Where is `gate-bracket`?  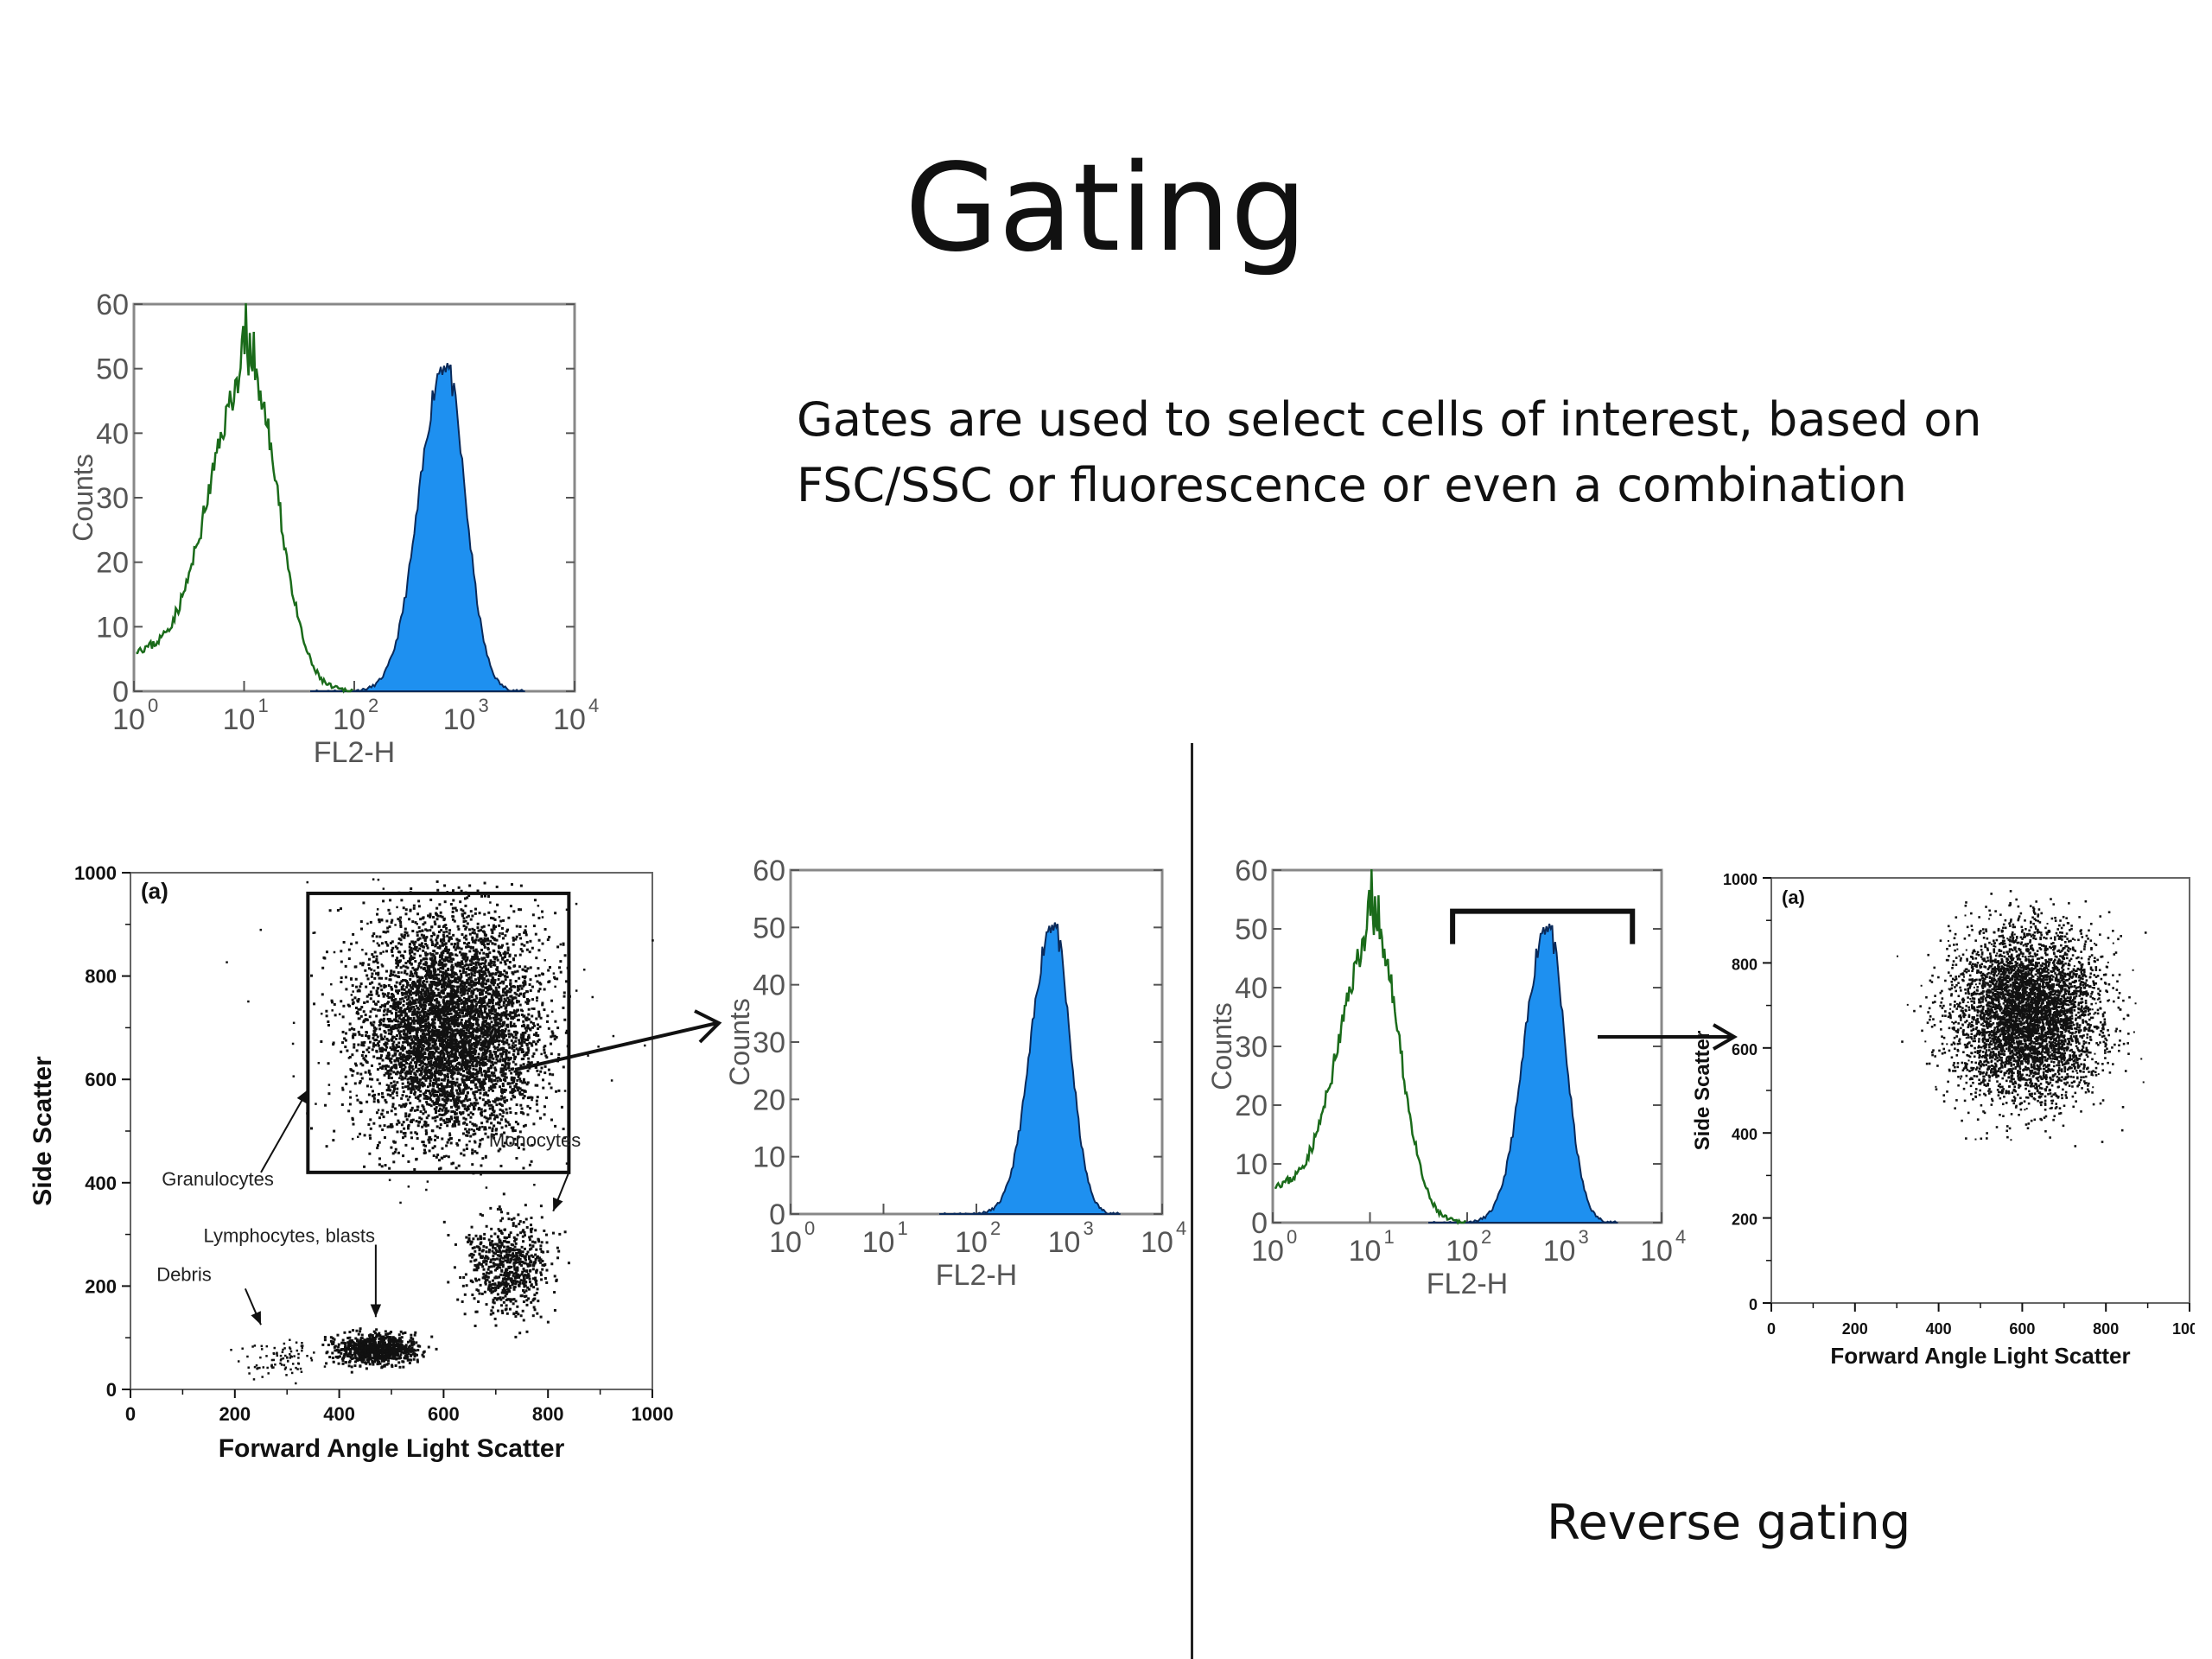
gate-bracket is located at coordinates (1543, 926).